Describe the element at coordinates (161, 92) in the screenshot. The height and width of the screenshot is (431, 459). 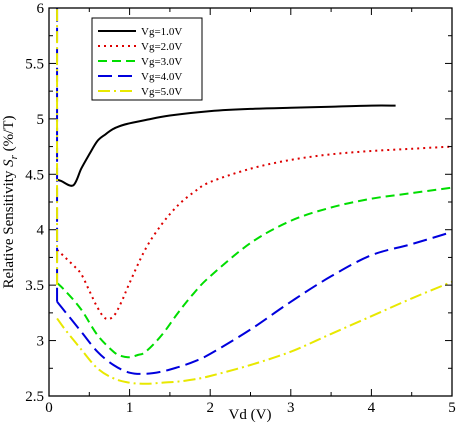
I see `legend-label-5: Vg=5.0V` at that location.